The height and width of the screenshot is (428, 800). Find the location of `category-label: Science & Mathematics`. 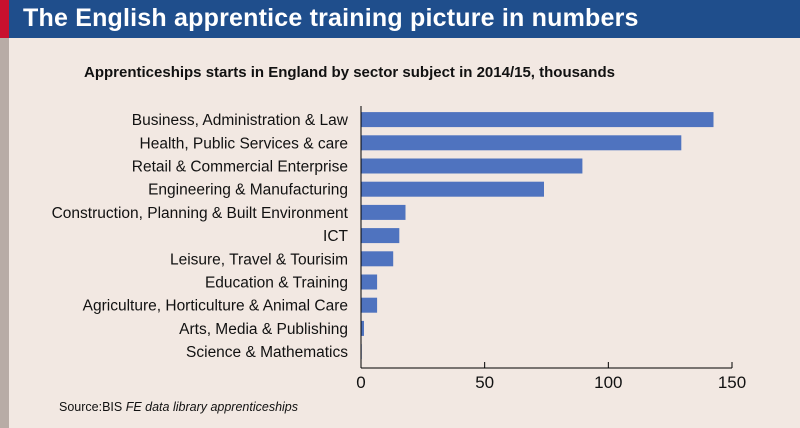

category-label: Science & Mathematics is located at coordinates (267, 352).